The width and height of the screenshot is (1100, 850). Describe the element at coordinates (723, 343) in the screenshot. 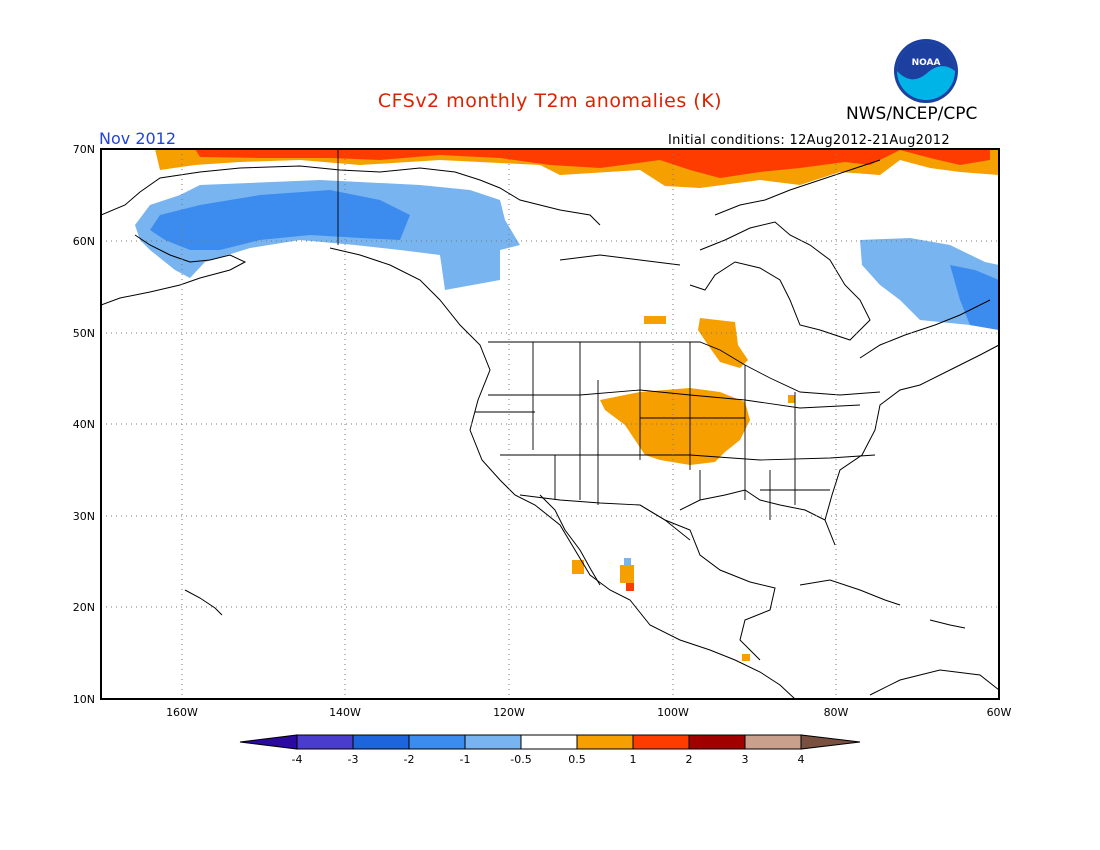

I see `warm-anomaly-great-lakes` at that location.